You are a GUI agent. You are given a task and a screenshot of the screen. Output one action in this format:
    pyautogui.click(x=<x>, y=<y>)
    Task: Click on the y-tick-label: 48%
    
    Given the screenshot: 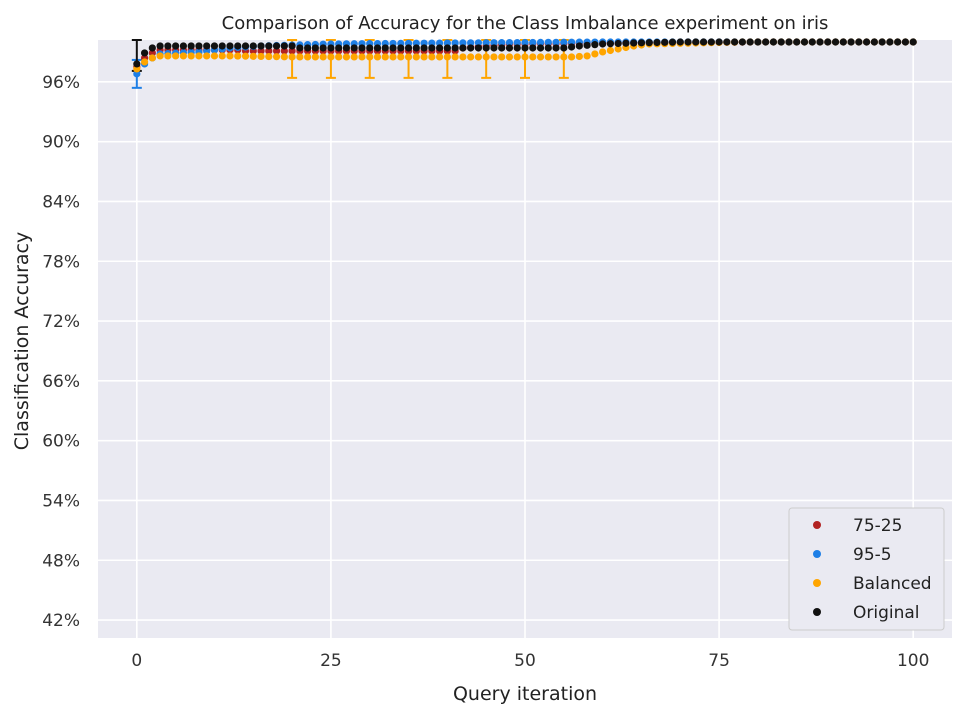 What is the action you would take?
    pyautogui.click(x=61, y=561)
    